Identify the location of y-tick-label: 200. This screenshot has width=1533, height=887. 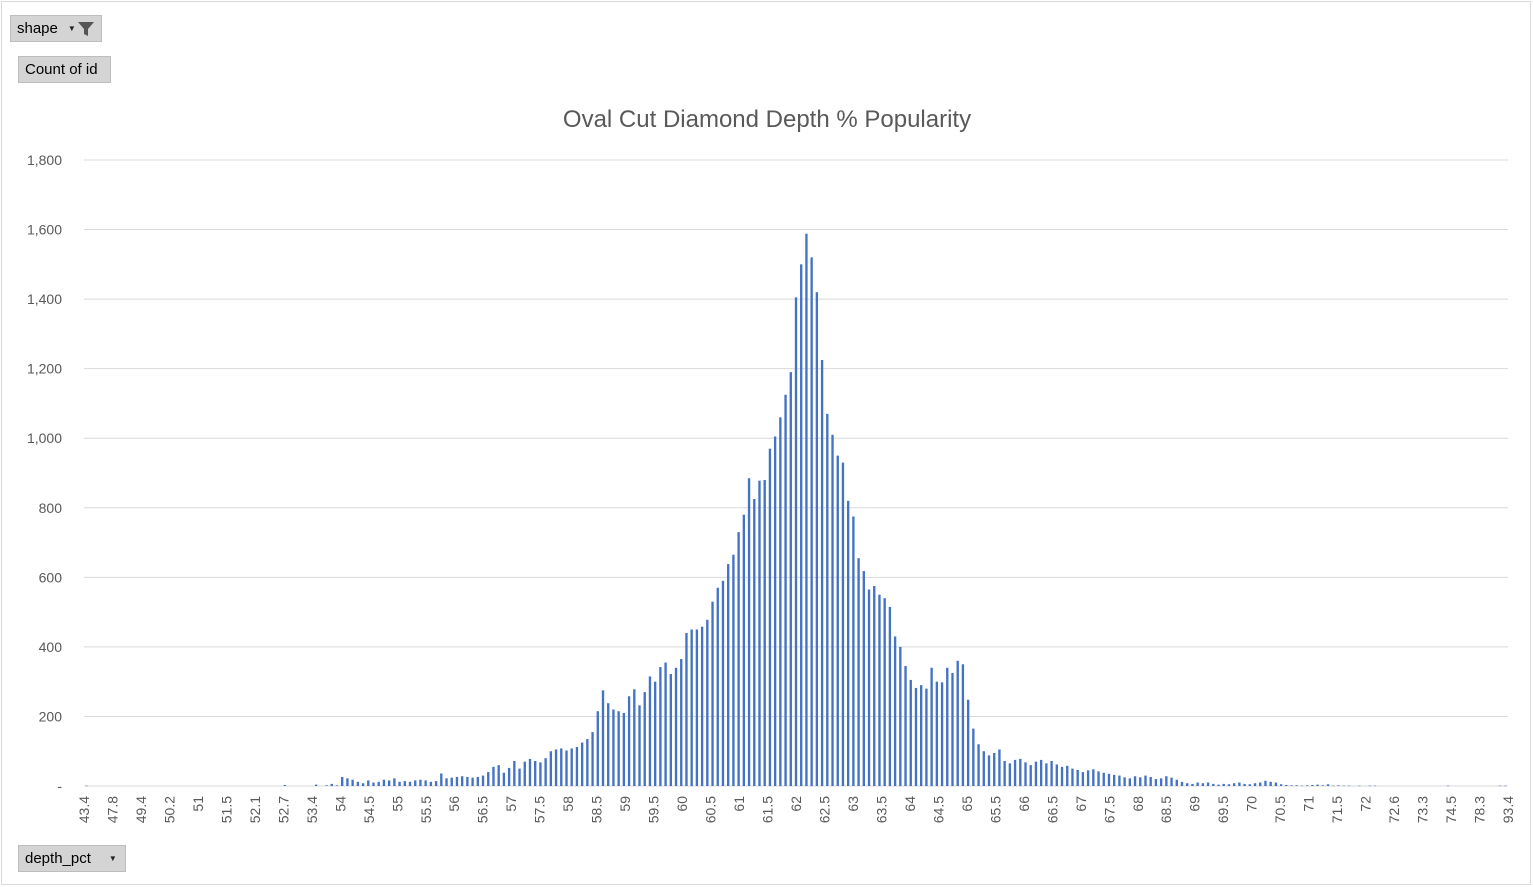
(51, 716).